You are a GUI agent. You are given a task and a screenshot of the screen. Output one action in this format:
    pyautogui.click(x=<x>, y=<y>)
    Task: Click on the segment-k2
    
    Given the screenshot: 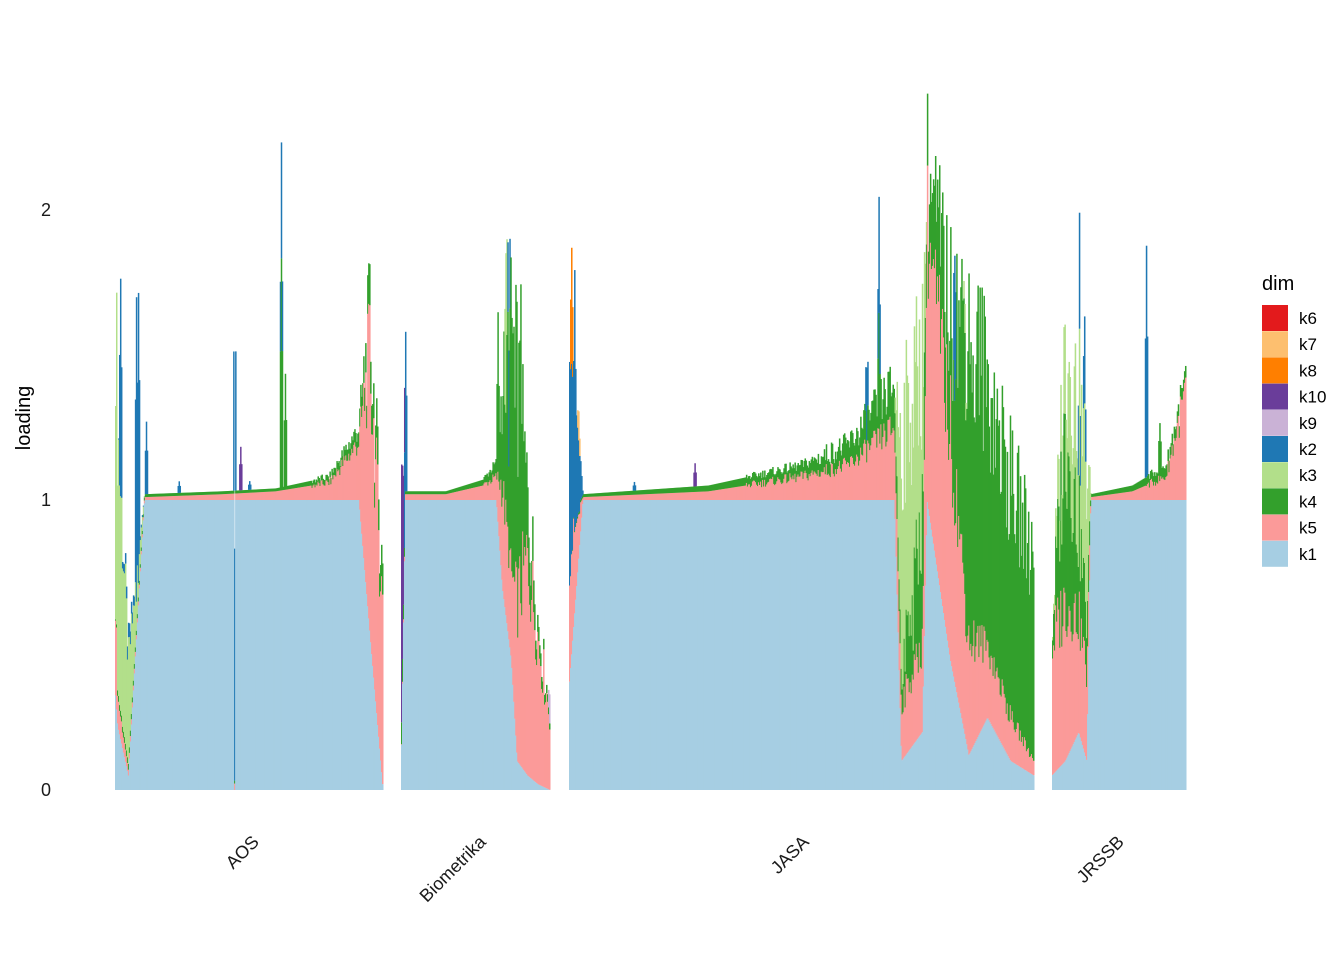 What is the action you would take?
    pyautogui.click(x=139, y=467)
    